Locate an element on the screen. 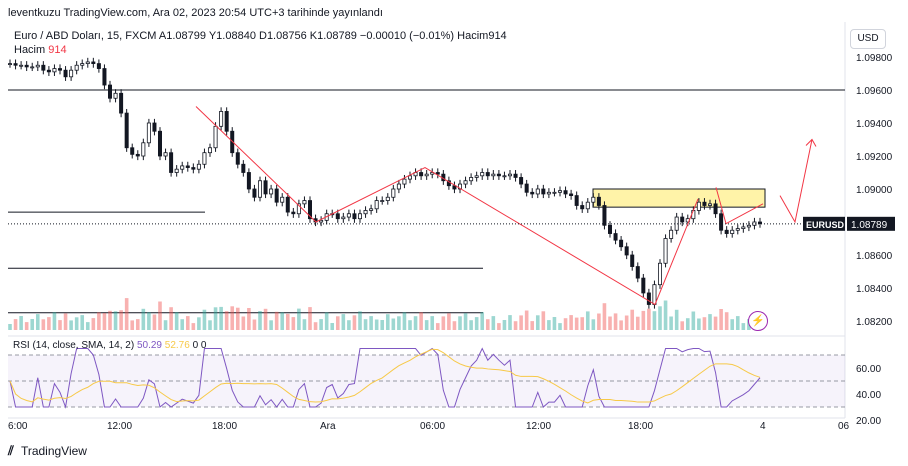 The image size is (908, 466). currency-button: USD is located at coordinates (868, 39).